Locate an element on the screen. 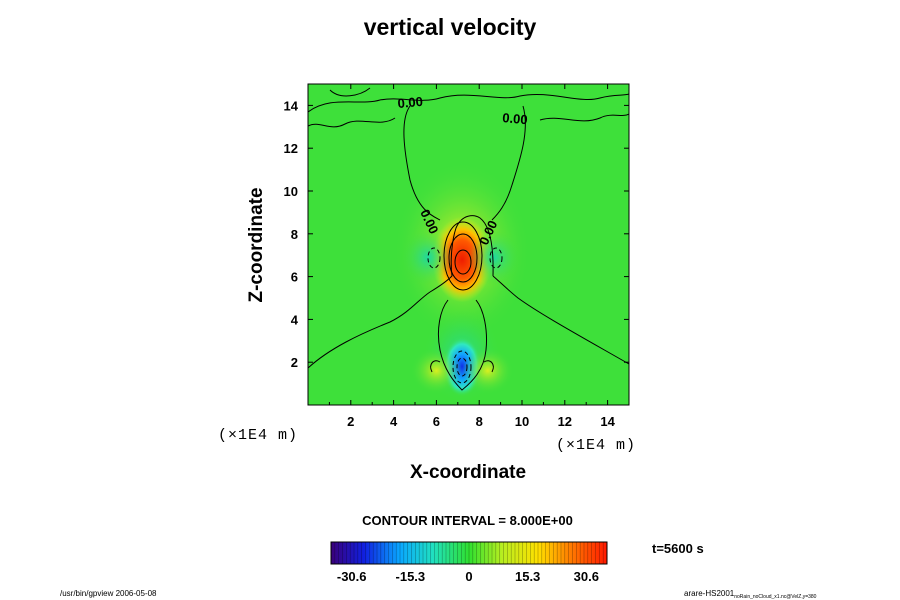  y-axis-label: Z-coordinate is located at coordinates (256, 244).